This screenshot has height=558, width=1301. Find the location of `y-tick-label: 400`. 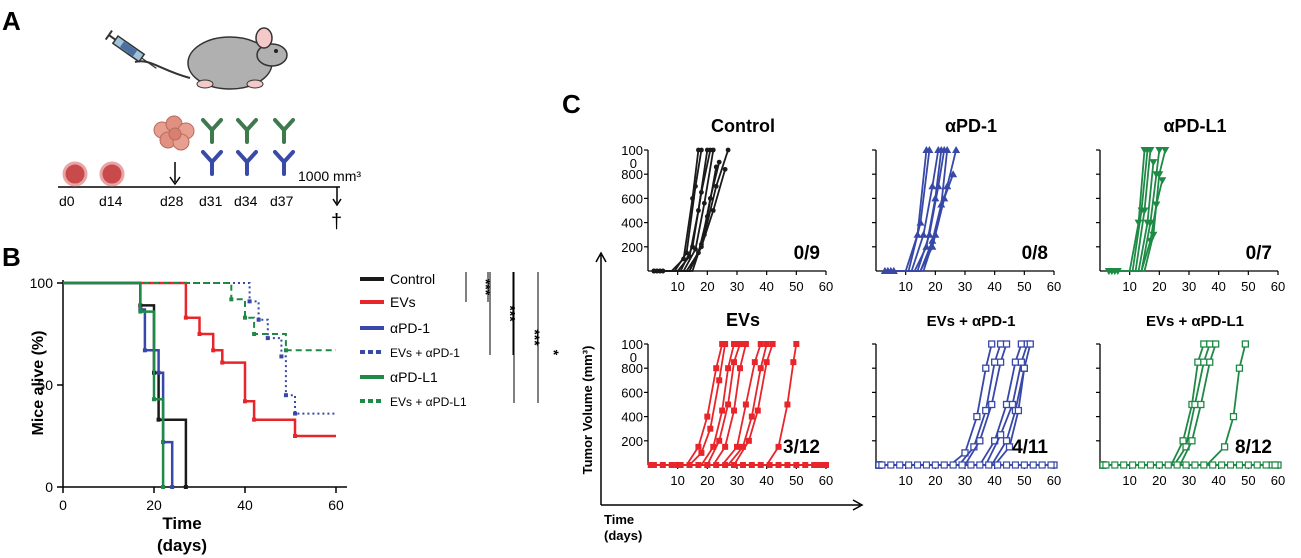

y-tick-label: 400 is located at coordinates (632, 417).